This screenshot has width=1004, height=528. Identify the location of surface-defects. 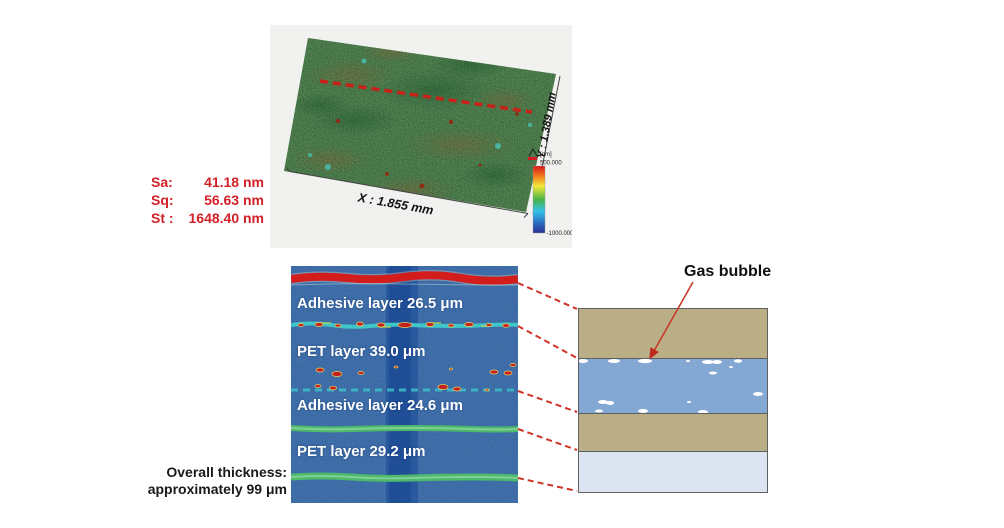
(420, 134).